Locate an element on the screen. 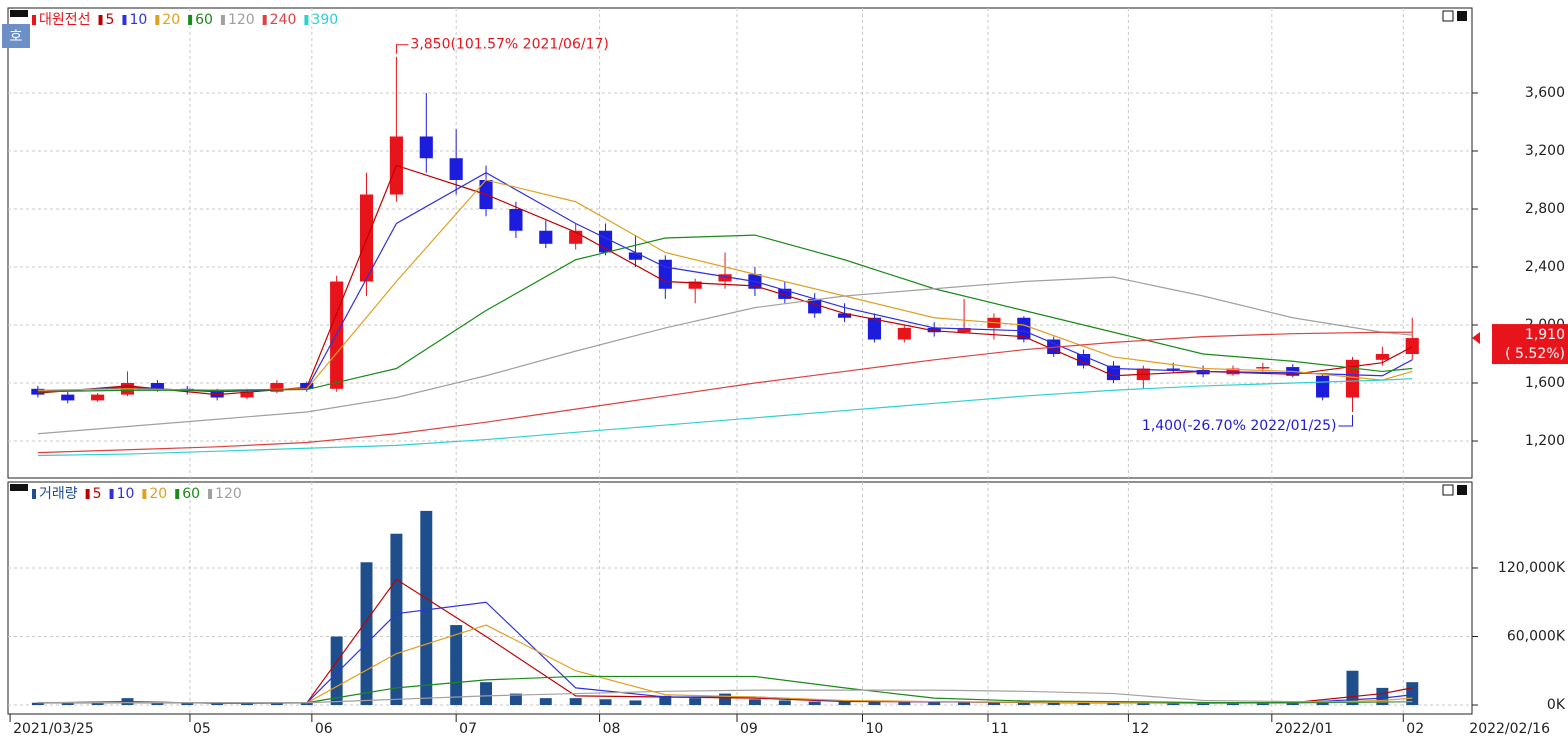  y-tick-label: 2,400 is located at coordinates (1545, 267).